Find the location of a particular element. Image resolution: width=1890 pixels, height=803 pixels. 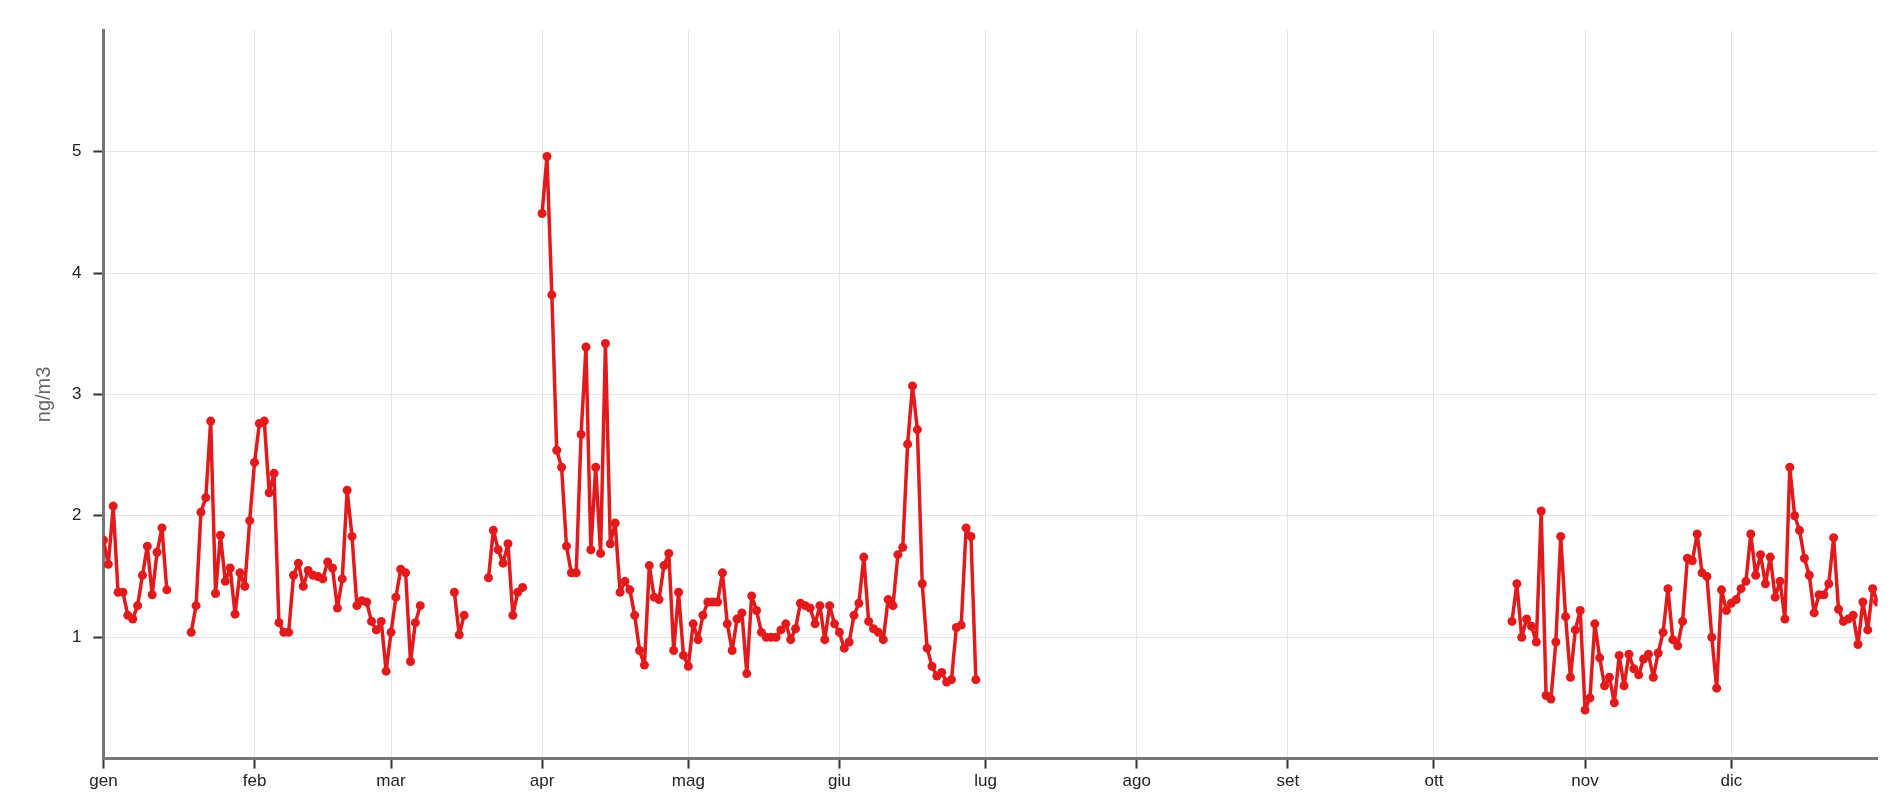

x-tick-label: mag is located at coordinates (688, 781).